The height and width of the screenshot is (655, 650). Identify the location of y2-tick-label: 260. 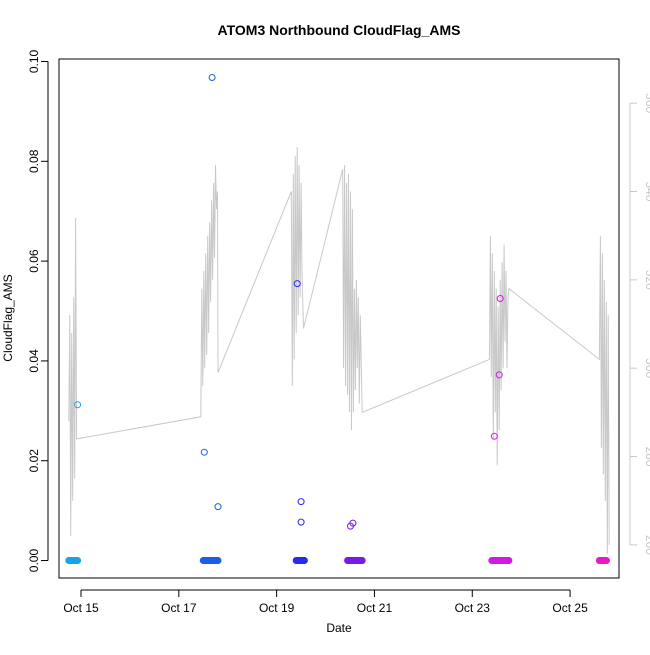
(646, 545).